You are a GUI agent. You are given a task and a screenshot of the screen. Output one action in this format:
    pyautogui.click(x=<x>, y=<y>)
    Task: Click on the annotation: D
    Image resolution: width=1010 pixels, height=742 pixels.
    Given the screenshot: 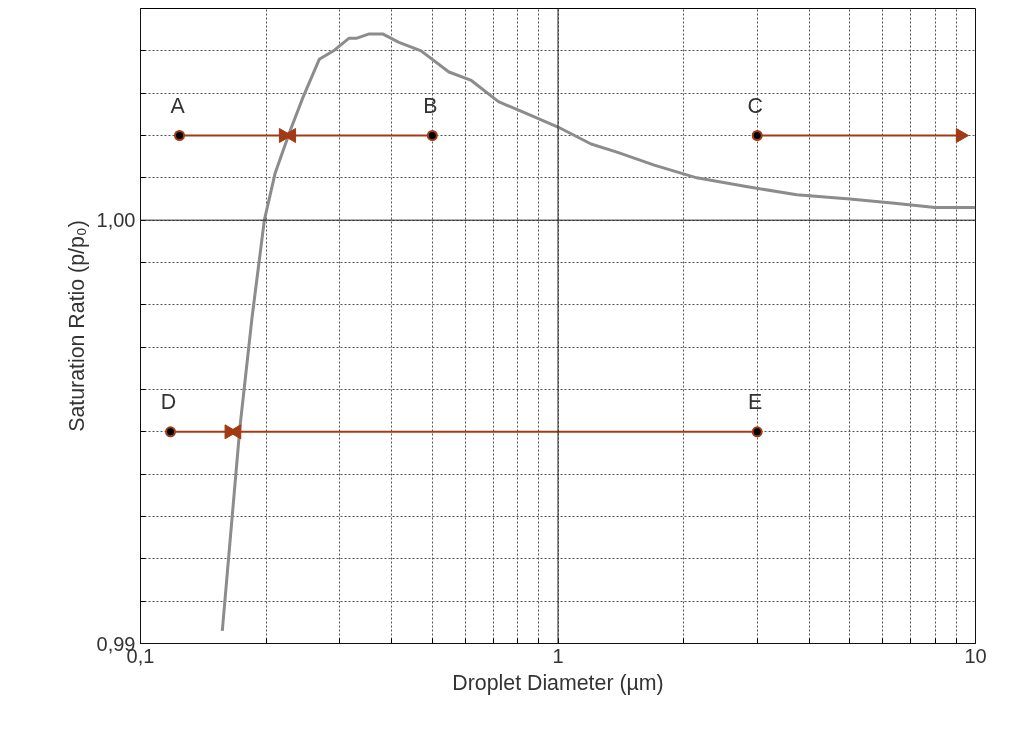 What is the action you would take?
    pyautogui.click(x=168, y=401)
    